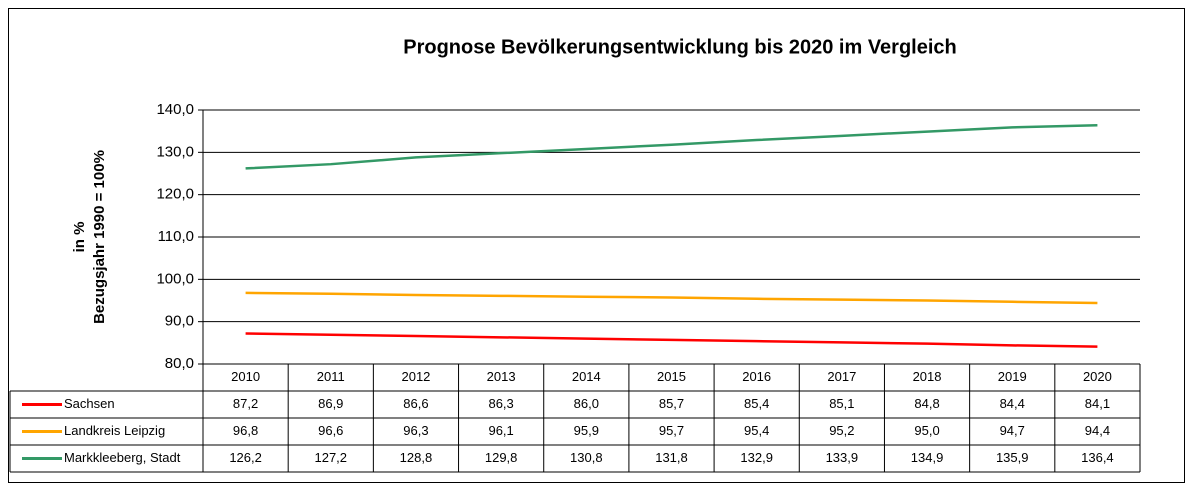 The width and height of the screenshot is (1192, 489). I want to click on y-axis-label: Bezugsjahr 1990 = 100%, so click(99, 237).